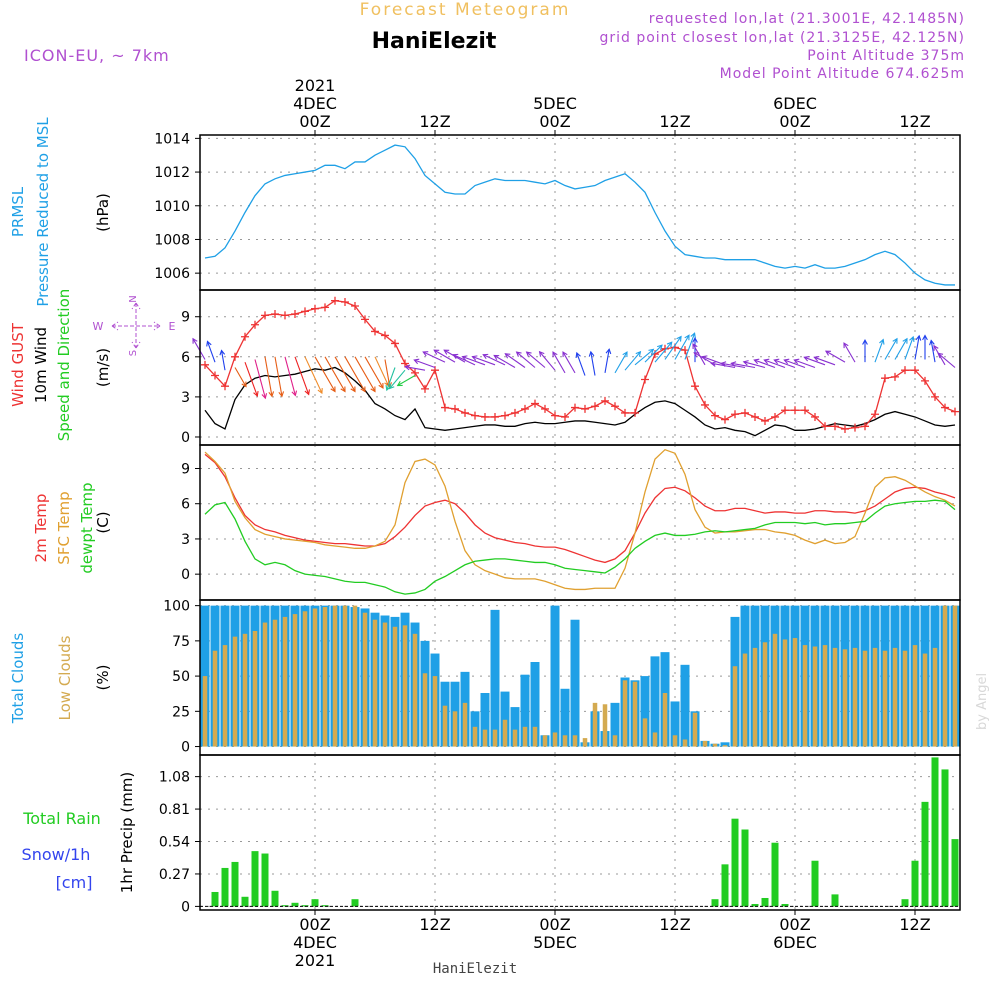 The width and height of the screenshot is (1000, 1000). I want to click on requested-coords: requested lon,lat (21.3001E, 42.1485N), so click(807, 19).